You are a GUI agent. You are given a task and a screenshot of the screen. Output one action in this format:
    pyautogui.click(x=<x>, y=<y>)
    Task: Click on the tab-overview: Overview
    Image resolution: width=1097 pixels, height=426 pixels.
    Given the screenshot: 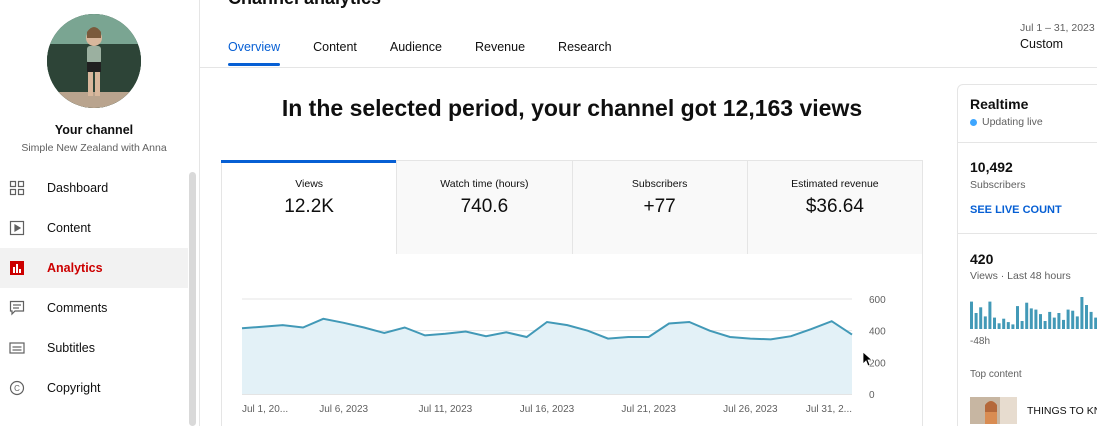 What is the action you would take?
    pyautogui.click(x=254, y=49)
    